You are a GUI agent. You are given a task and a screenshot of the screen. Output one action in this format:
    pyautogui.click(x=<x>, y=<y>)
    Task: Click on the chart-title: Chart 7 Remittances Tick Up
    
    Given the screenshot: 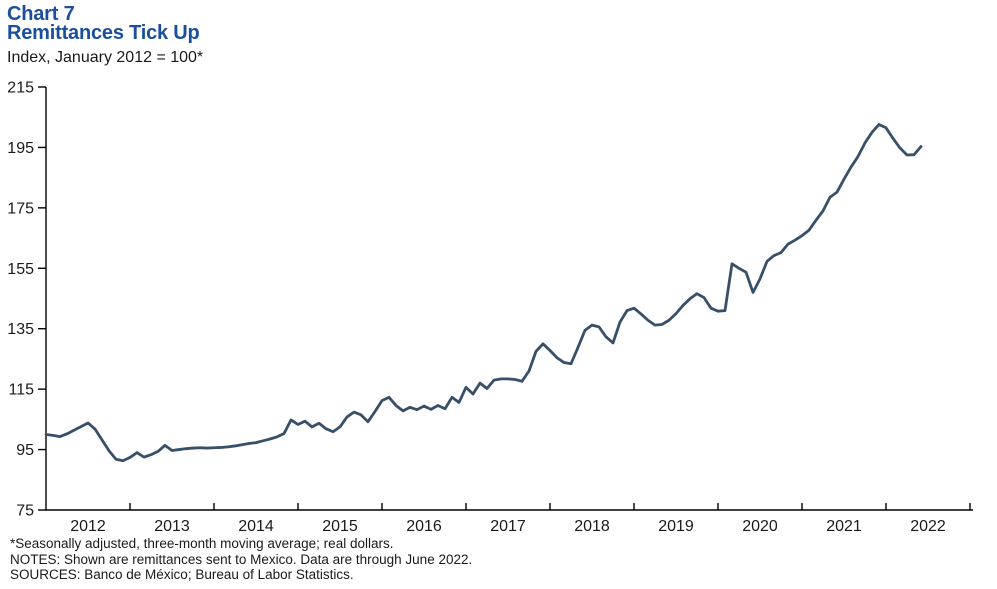 What is the action you would take?
    pyautogui.click(x=103, y=23)
    